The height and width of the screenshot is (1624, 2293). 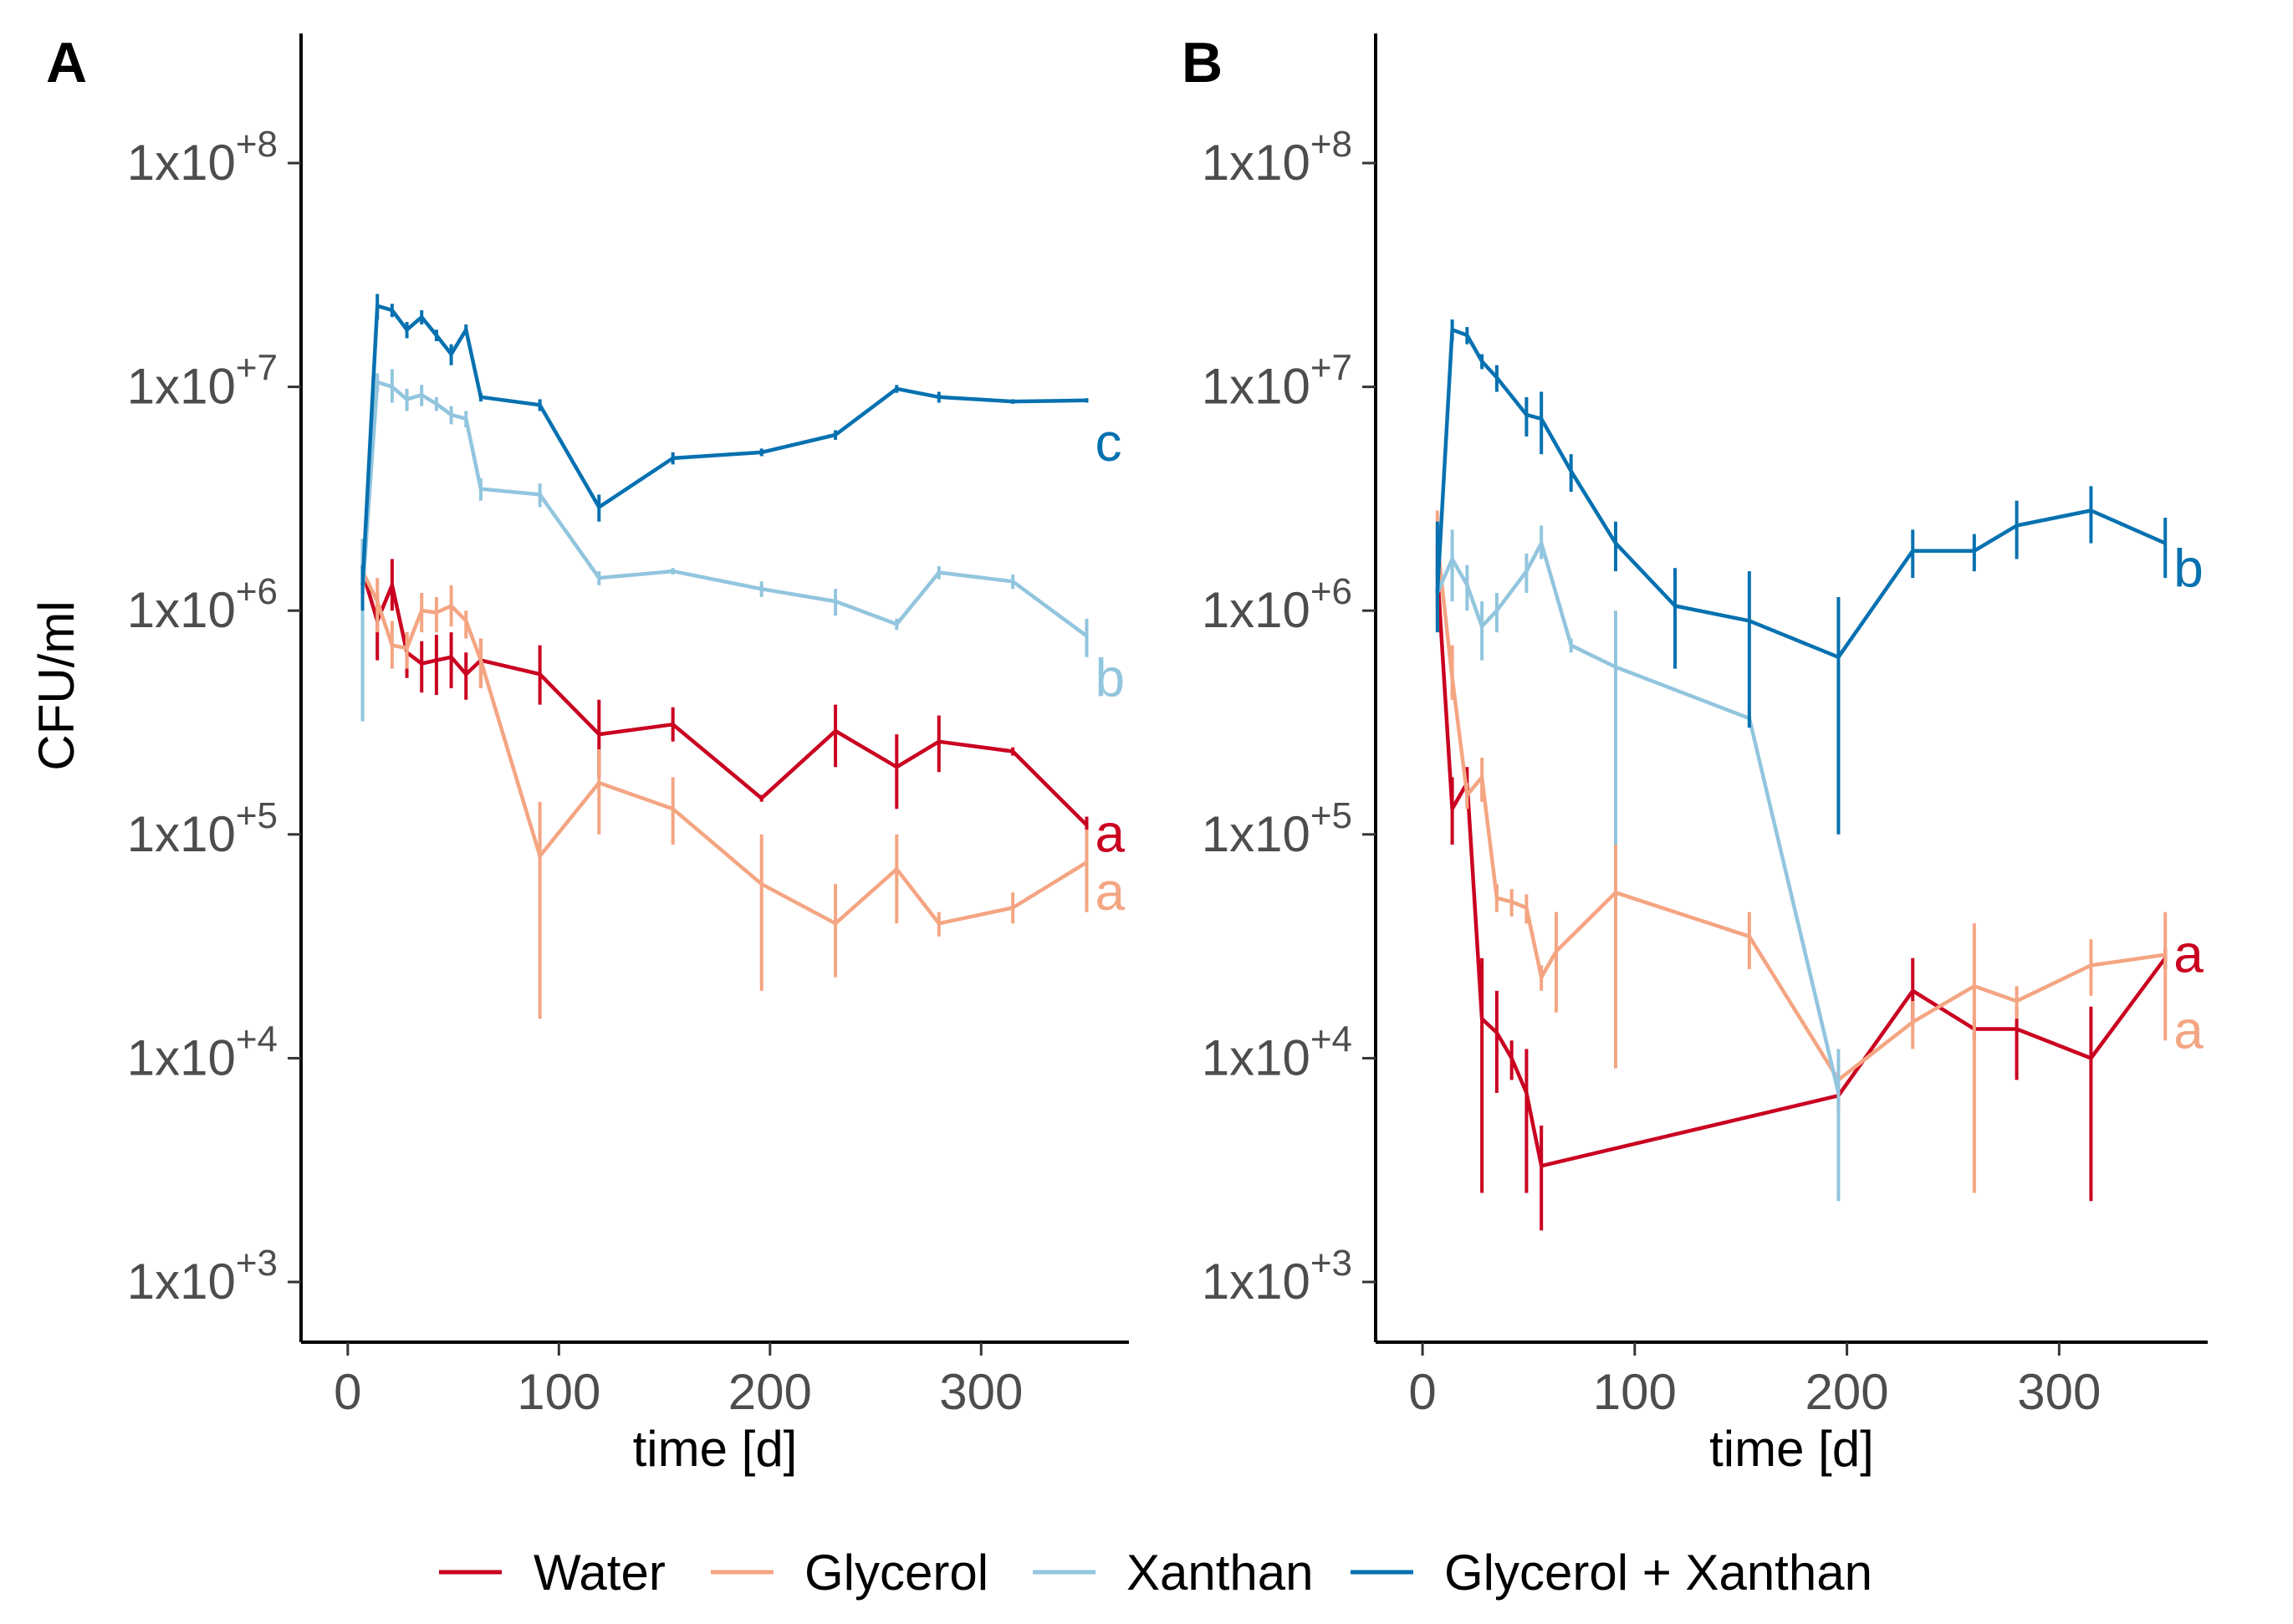 I want to click on panel-tag-b: B, so click(x=1202, y=62).